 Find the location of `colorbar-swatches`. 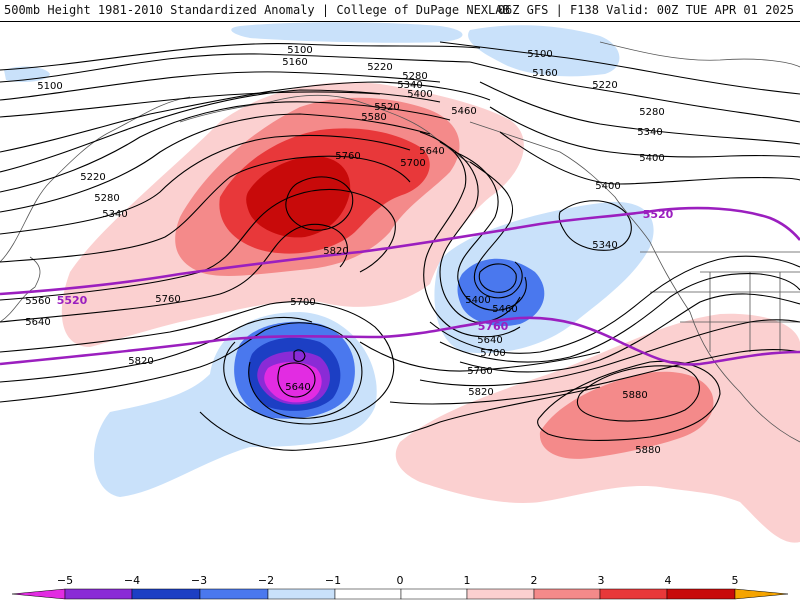

colorbar-swatches is located at coordinates (400, 594).